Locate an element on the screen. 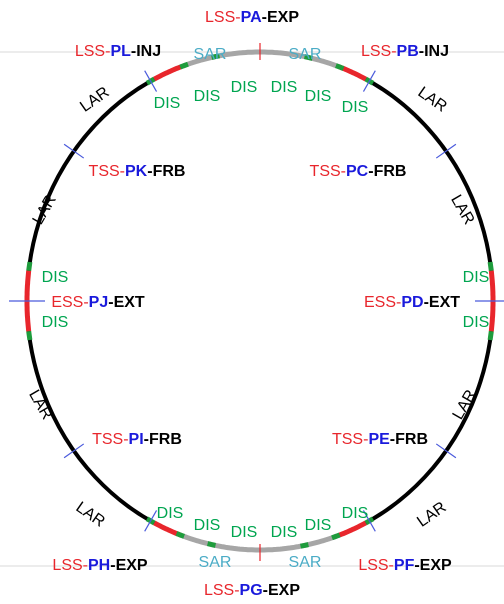 Image resolution: width=504 pixels, height=604 pixels. station-label: TSS-PI-FRB is located at coordinates (137, 439).